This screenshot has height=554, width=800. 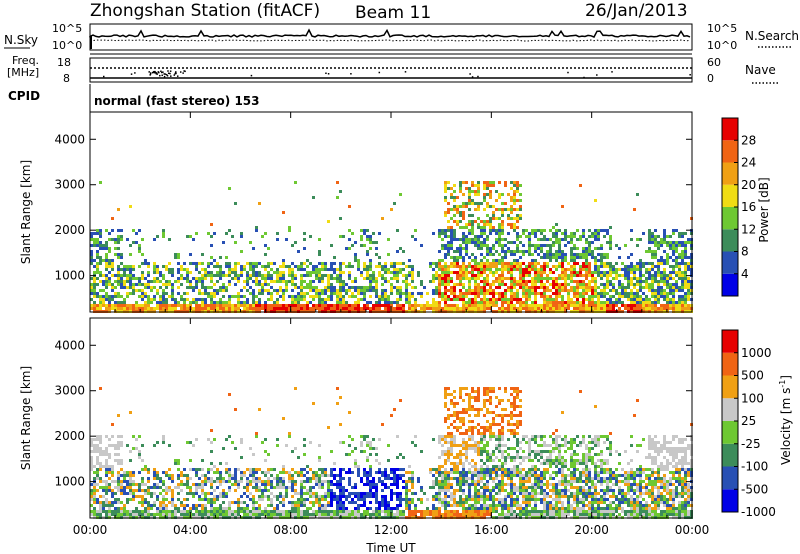 What do you see at coordinates (69, 185) in the screenshot?
I see `power-ytick-label-2: 3000` at bounding box center [69, 185].